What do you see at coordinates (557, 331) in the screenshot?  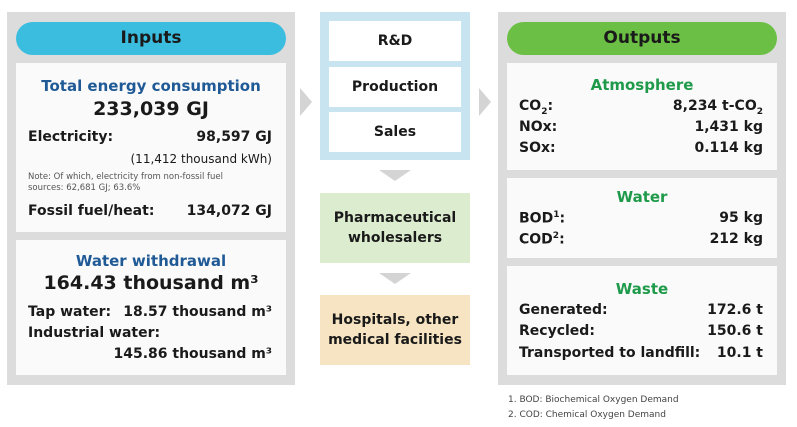 I see `recycled-label: Recycled:` at bounding box center [557, 331].